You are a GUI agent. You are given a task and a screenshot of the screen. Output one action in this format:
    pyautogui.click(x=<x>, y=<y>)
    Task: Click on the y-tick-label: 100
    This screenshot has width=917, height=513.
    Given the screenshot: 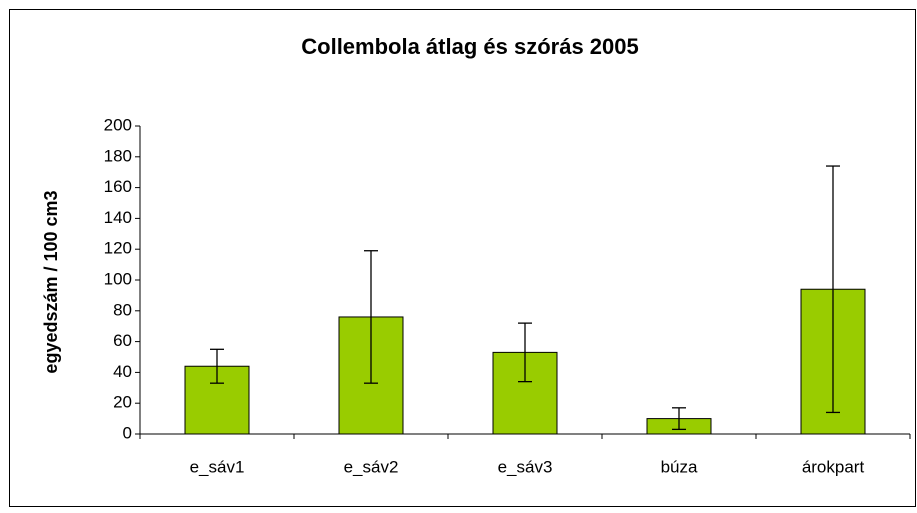 What is the action you would take?
    pyautogui.click(x=118, y=278)
    